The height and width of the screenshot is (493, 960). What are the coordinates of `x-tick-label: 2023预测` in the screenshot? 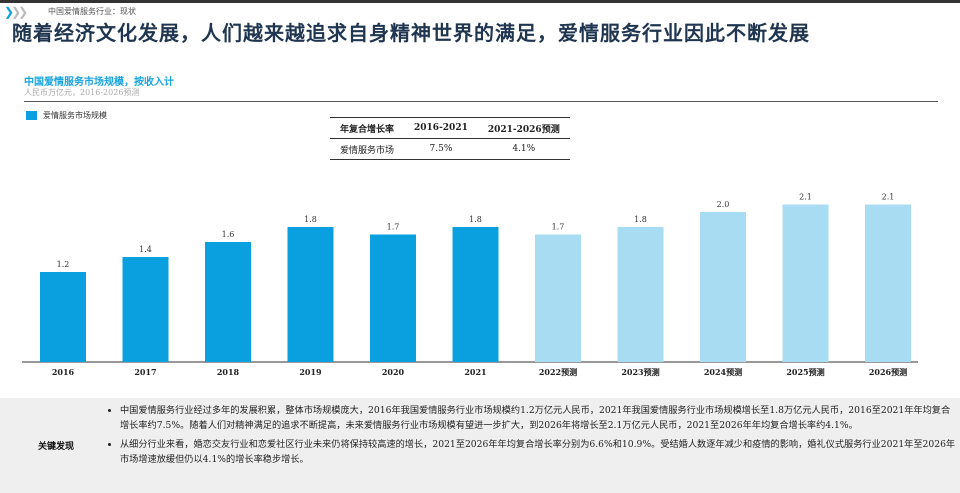 It's located at (640, 372).